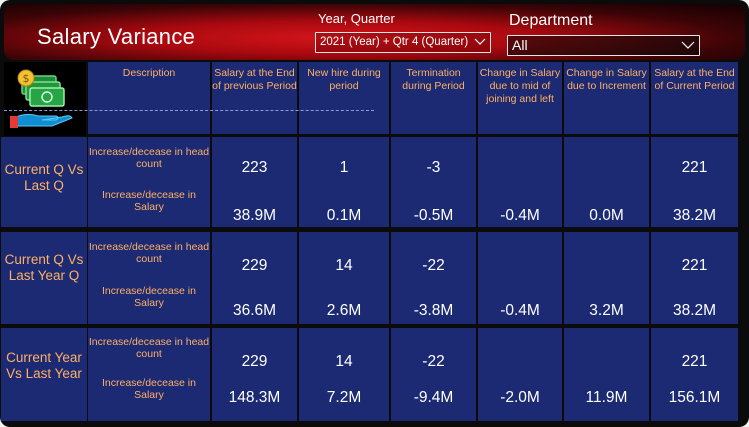 This screenshot has height=427, width=749. I want to click on page-title: Salary Variance, so click(116, 36).